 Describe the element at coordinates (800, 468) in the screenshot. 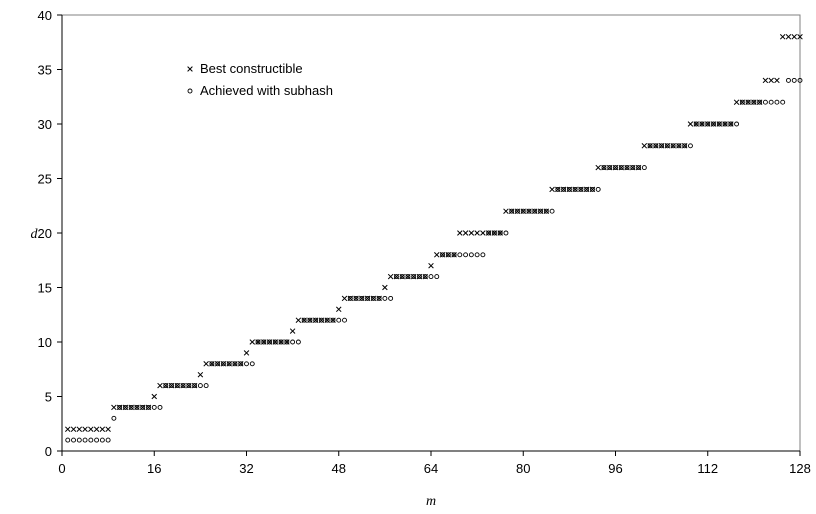

I see `x-tick-label: 128` at that location.